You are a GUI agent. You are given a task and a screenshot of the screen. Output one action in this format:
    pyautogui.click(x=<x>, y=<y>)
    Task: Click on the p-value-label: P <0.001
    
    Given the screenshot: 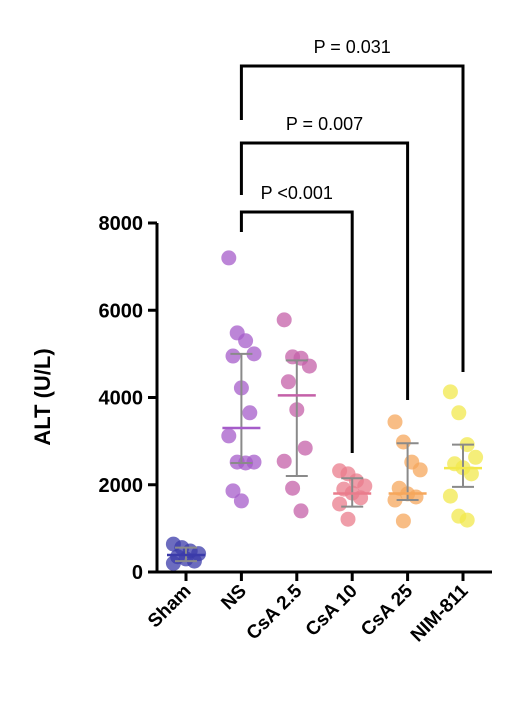 What is the action you would take?
    pyautogui.click(x=297, y=193)
    